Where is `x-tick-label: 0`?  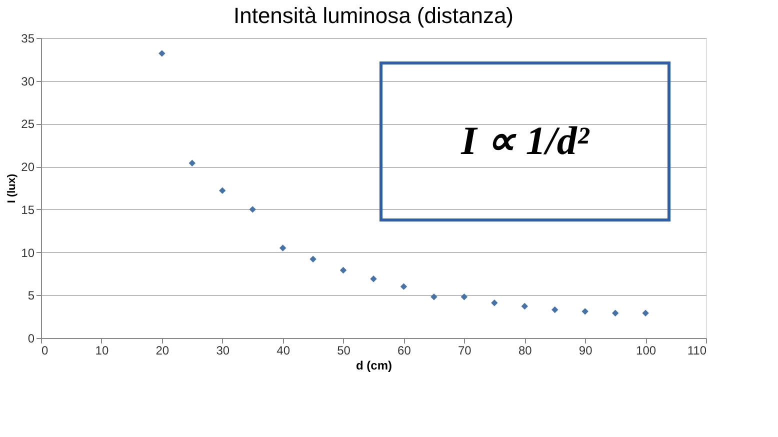 x-tick-label: 0 is located at coordinates (45, 351).